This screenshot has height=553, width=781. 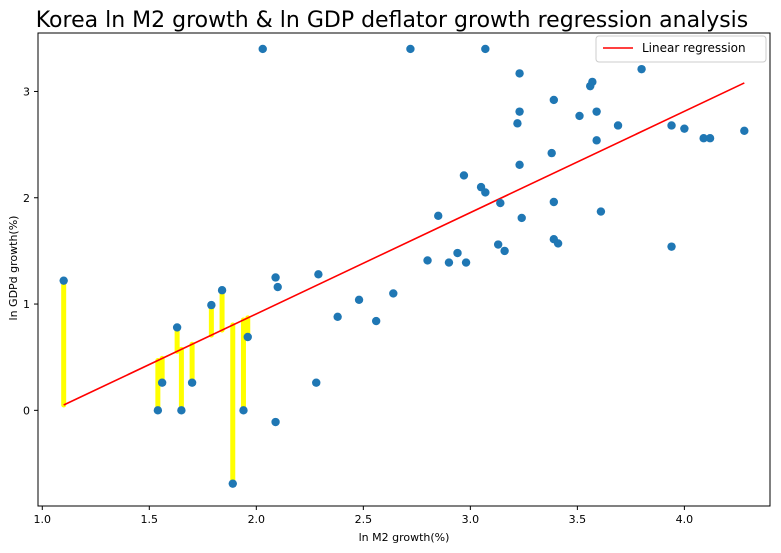 What do you see at coordinates (404, 537) in the screenshot?
I see `x-axis-label: ln M2 growth(%)` at bounding box center [404, 537].